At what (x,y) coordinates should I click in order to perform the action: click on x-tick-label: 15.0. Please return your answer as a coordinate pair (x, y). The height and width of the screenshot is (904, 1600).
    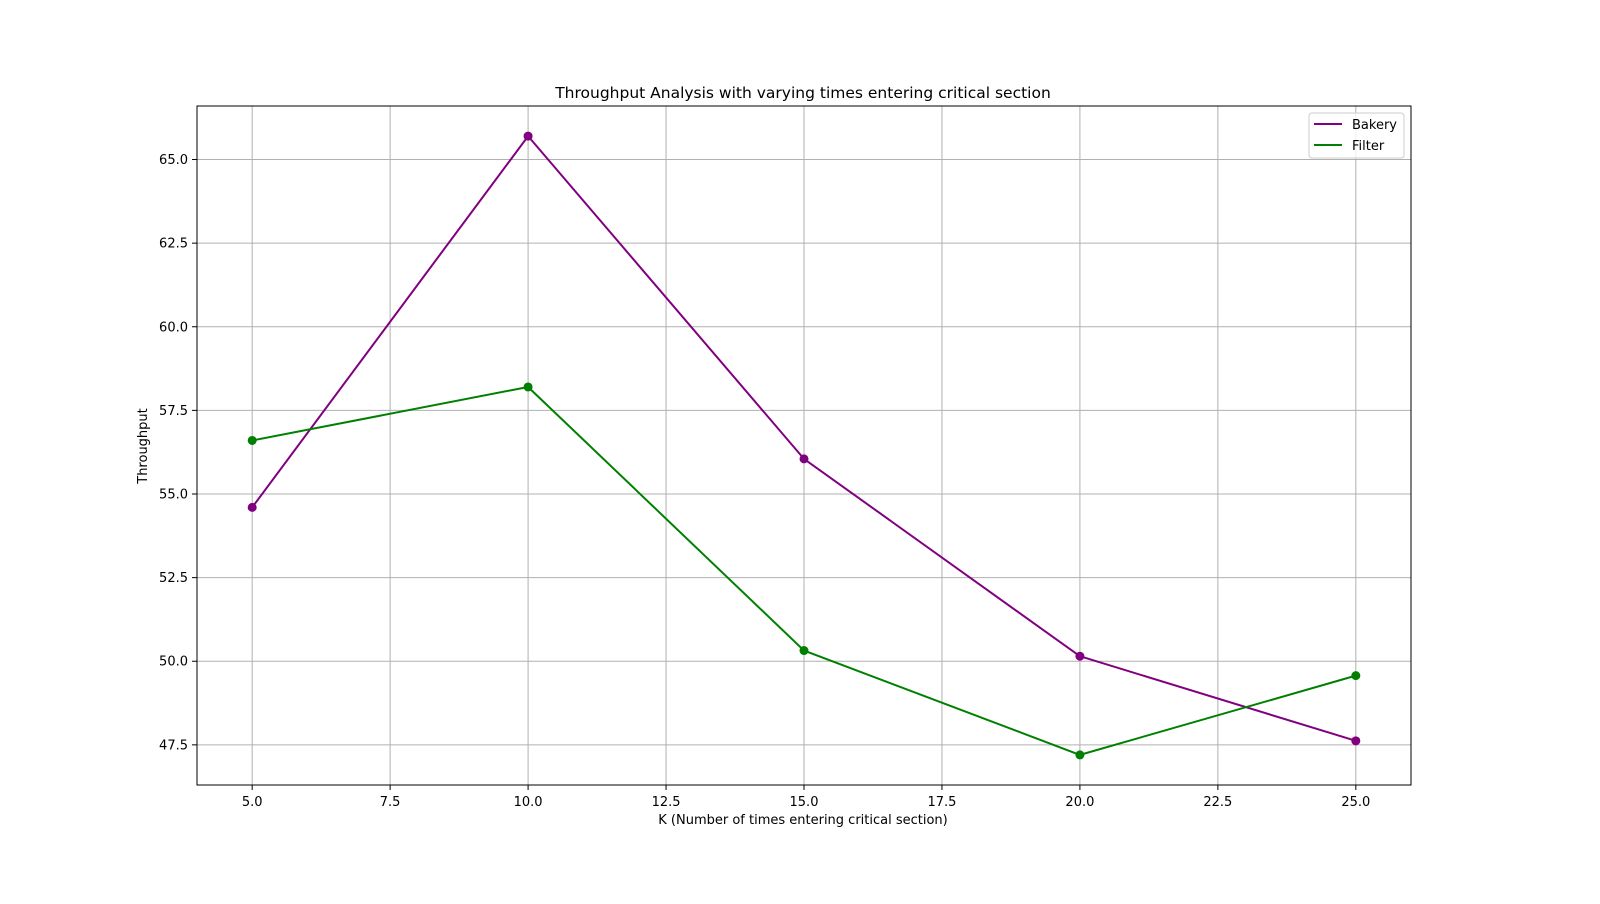
    Looking at the image, I should click on (804, 802).